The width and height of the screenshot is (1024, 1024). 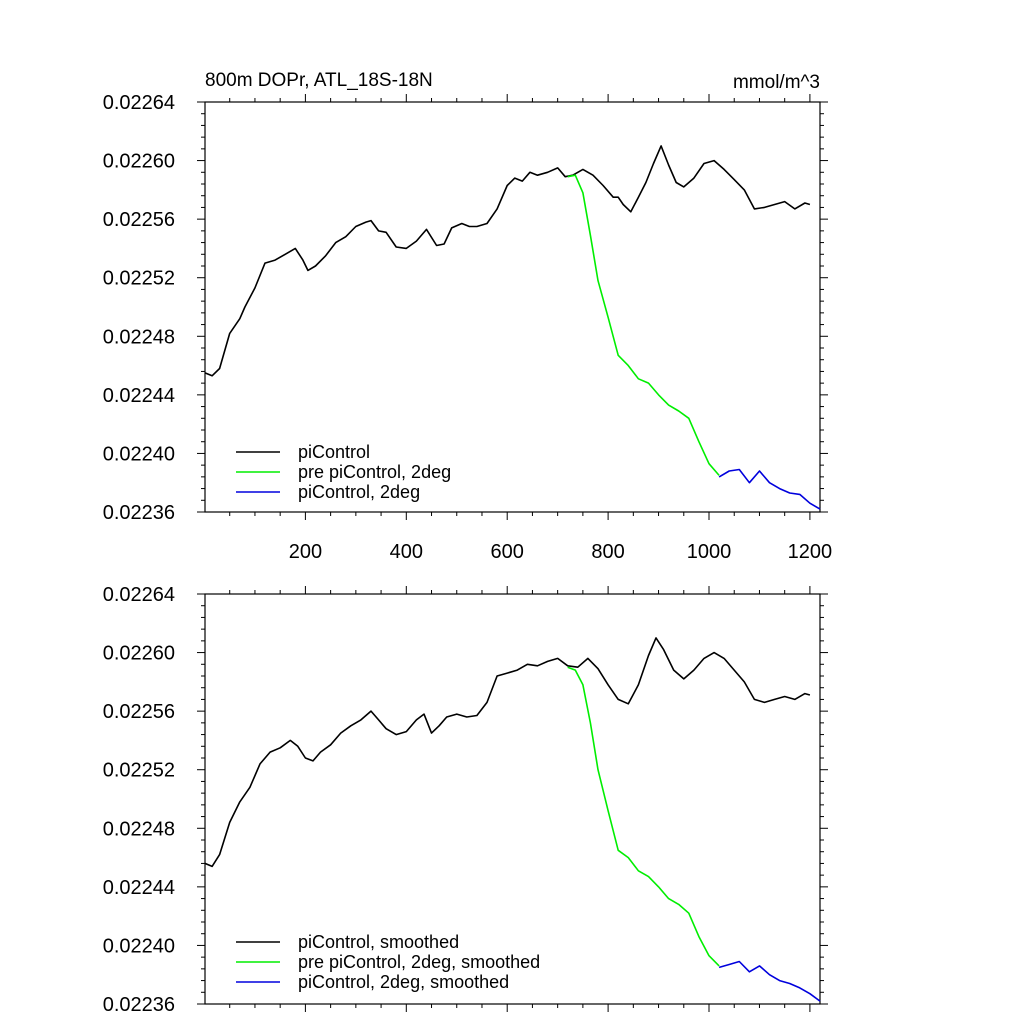 I want to click on x-tick-label: 600, so click(x=507, y=552).